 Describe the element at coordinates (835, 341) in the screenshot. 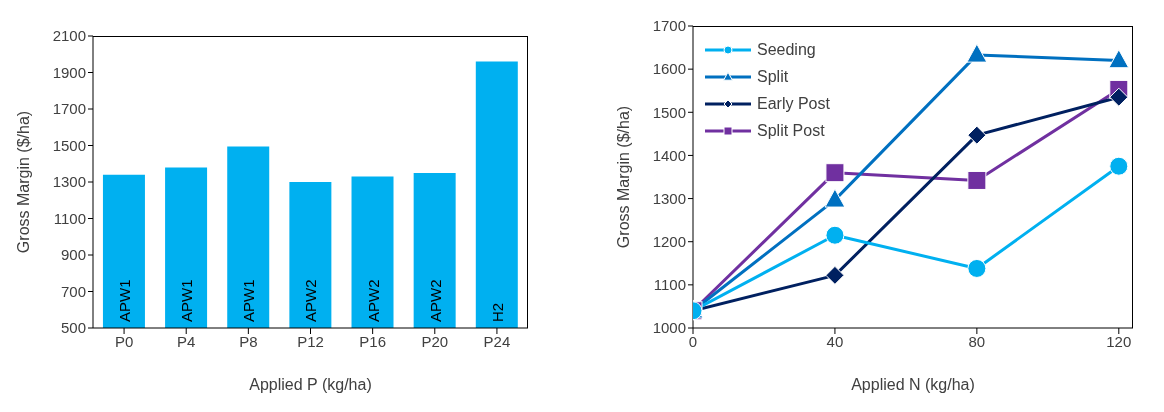

I see `x-tick-label: 40` at that location.